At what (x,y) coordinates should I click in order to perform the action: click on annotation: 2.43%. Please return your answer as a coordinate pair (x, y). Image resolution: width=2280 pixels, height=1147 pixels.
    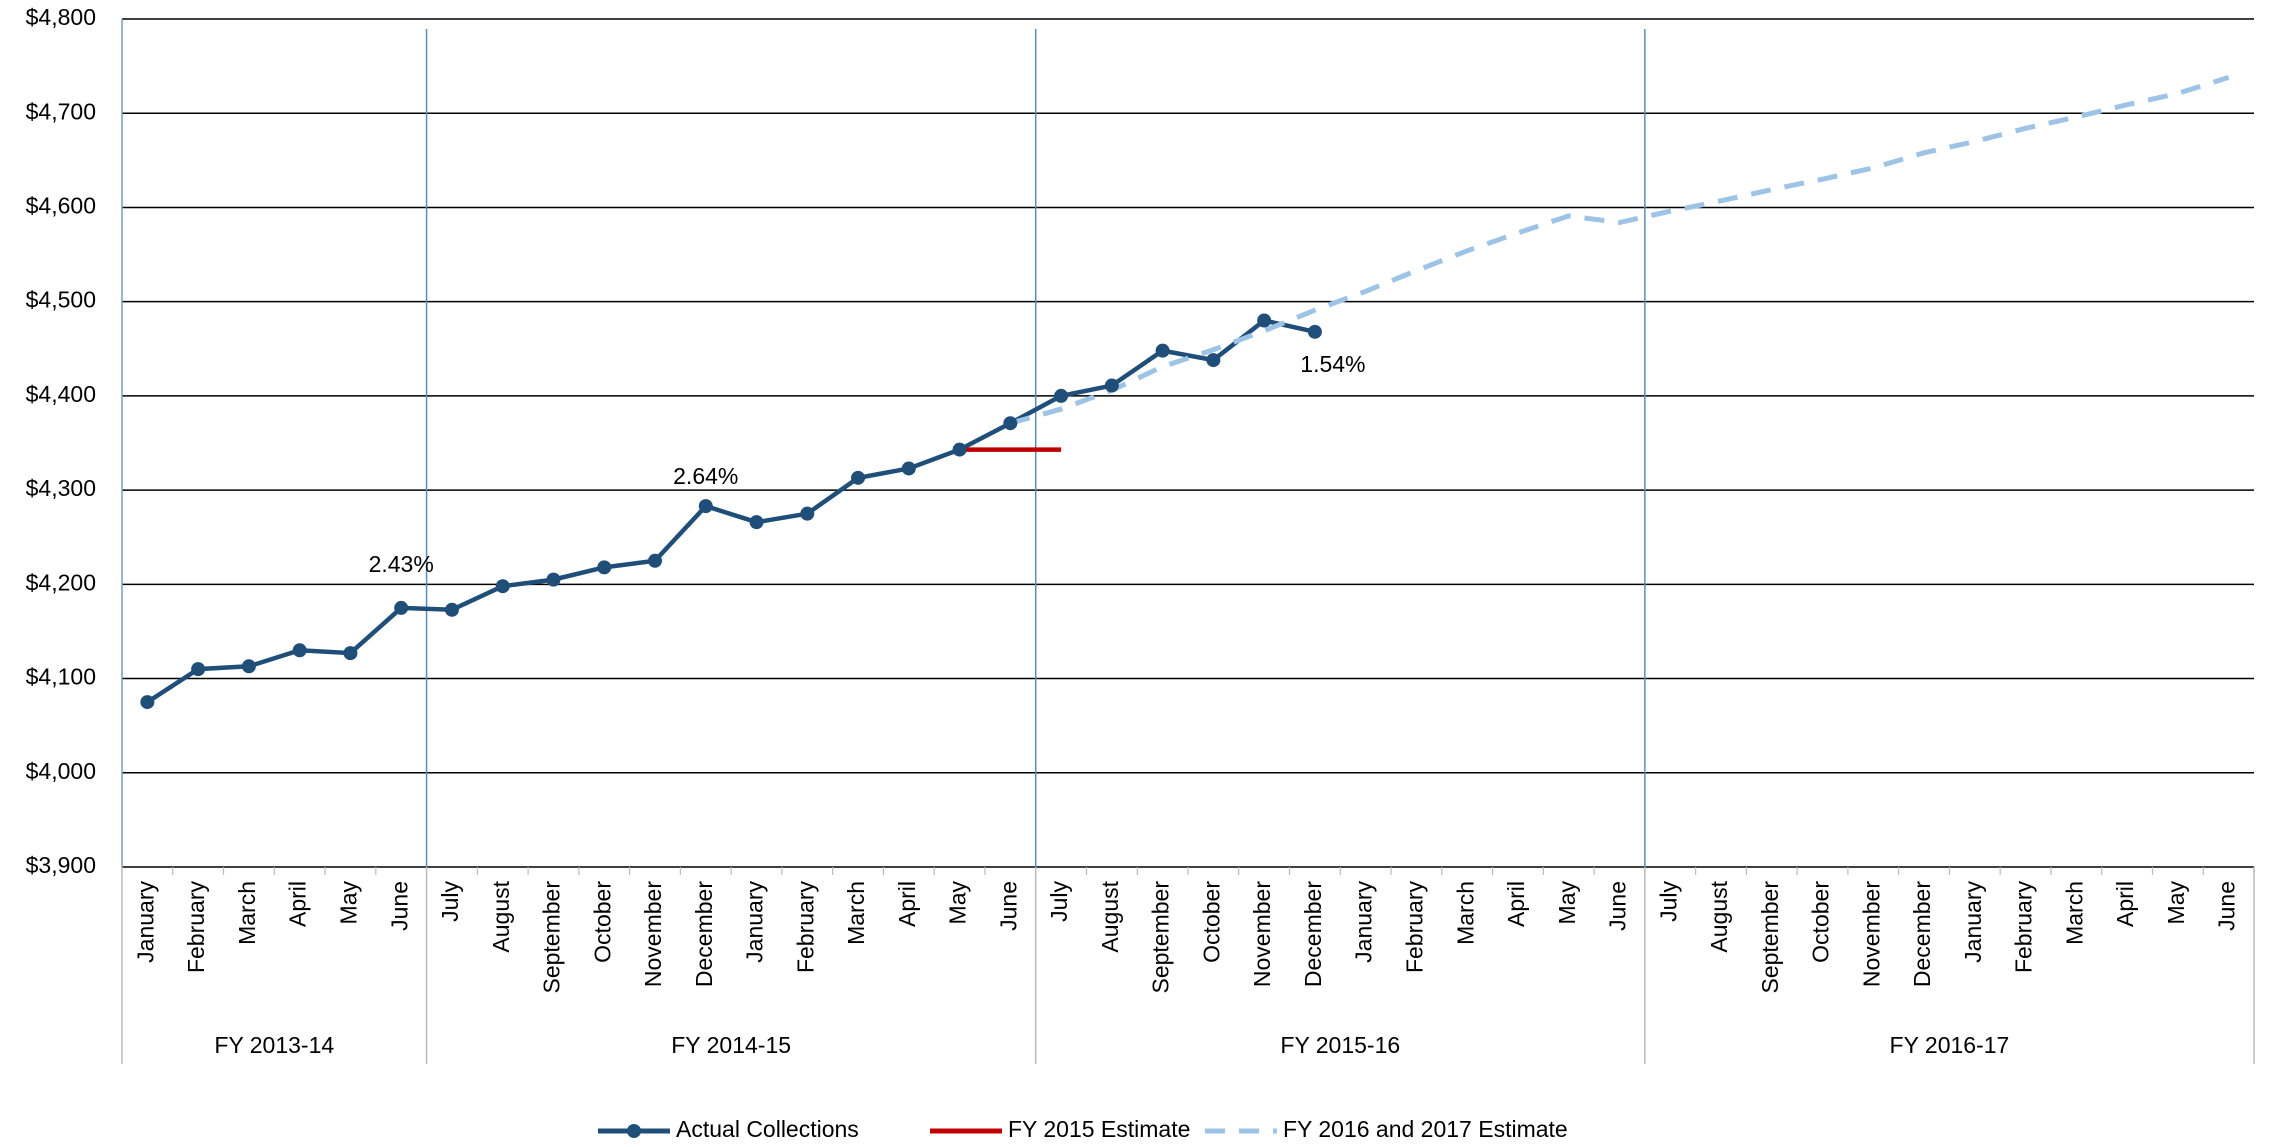
    Looking at the image, I should click on (401, 564).